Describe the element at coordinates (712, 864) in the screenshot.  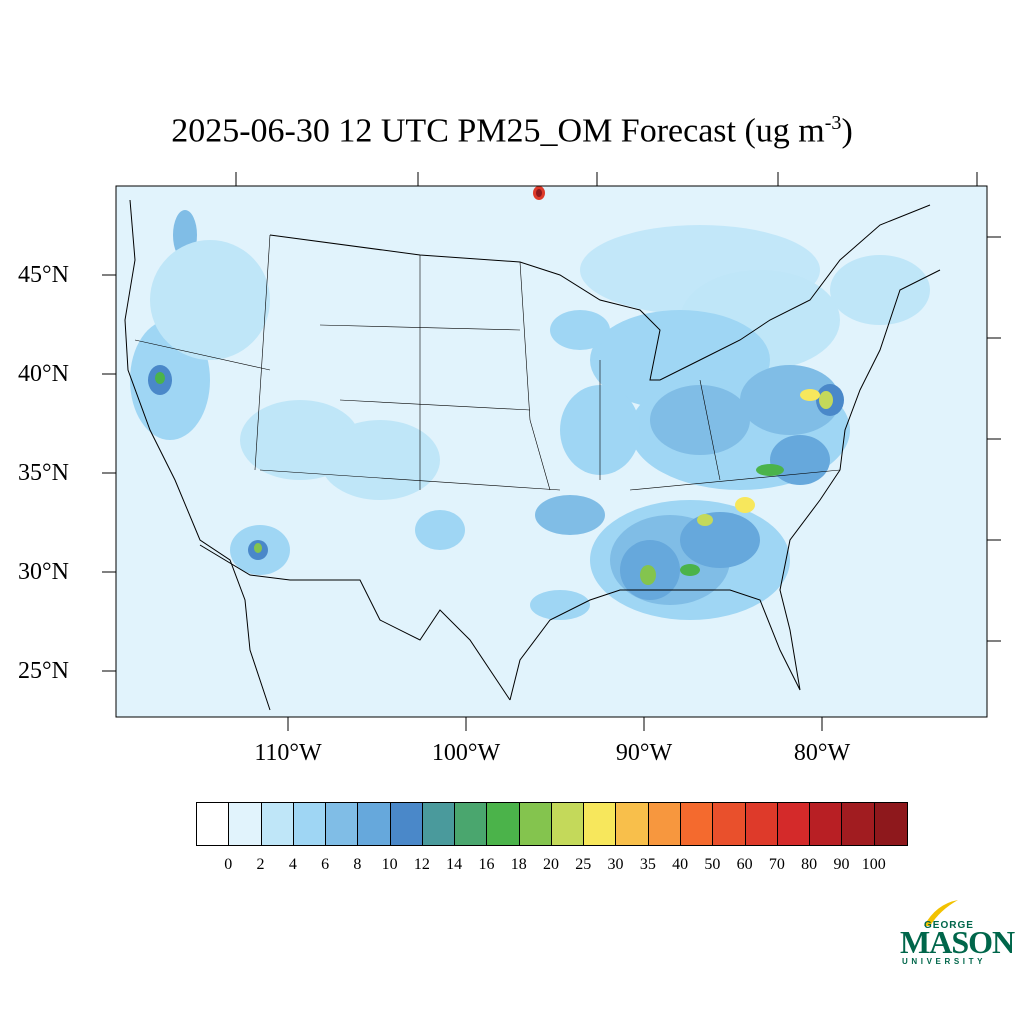
I see `colorbar-label: 50` at that location.